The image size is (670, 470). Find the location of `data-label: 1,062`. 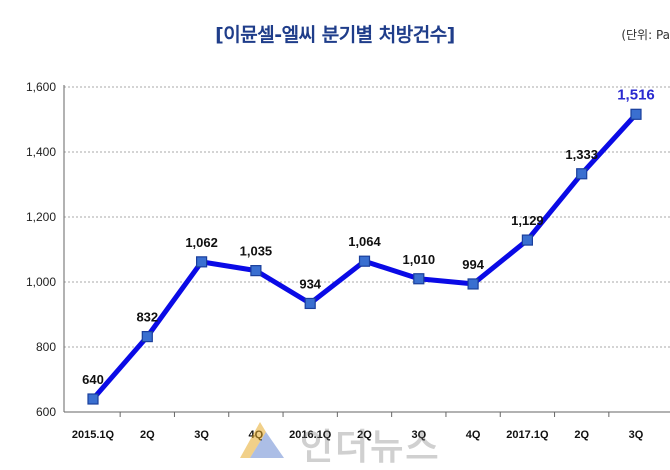

data-label: 1,062 is located at coordinates (201, 242).